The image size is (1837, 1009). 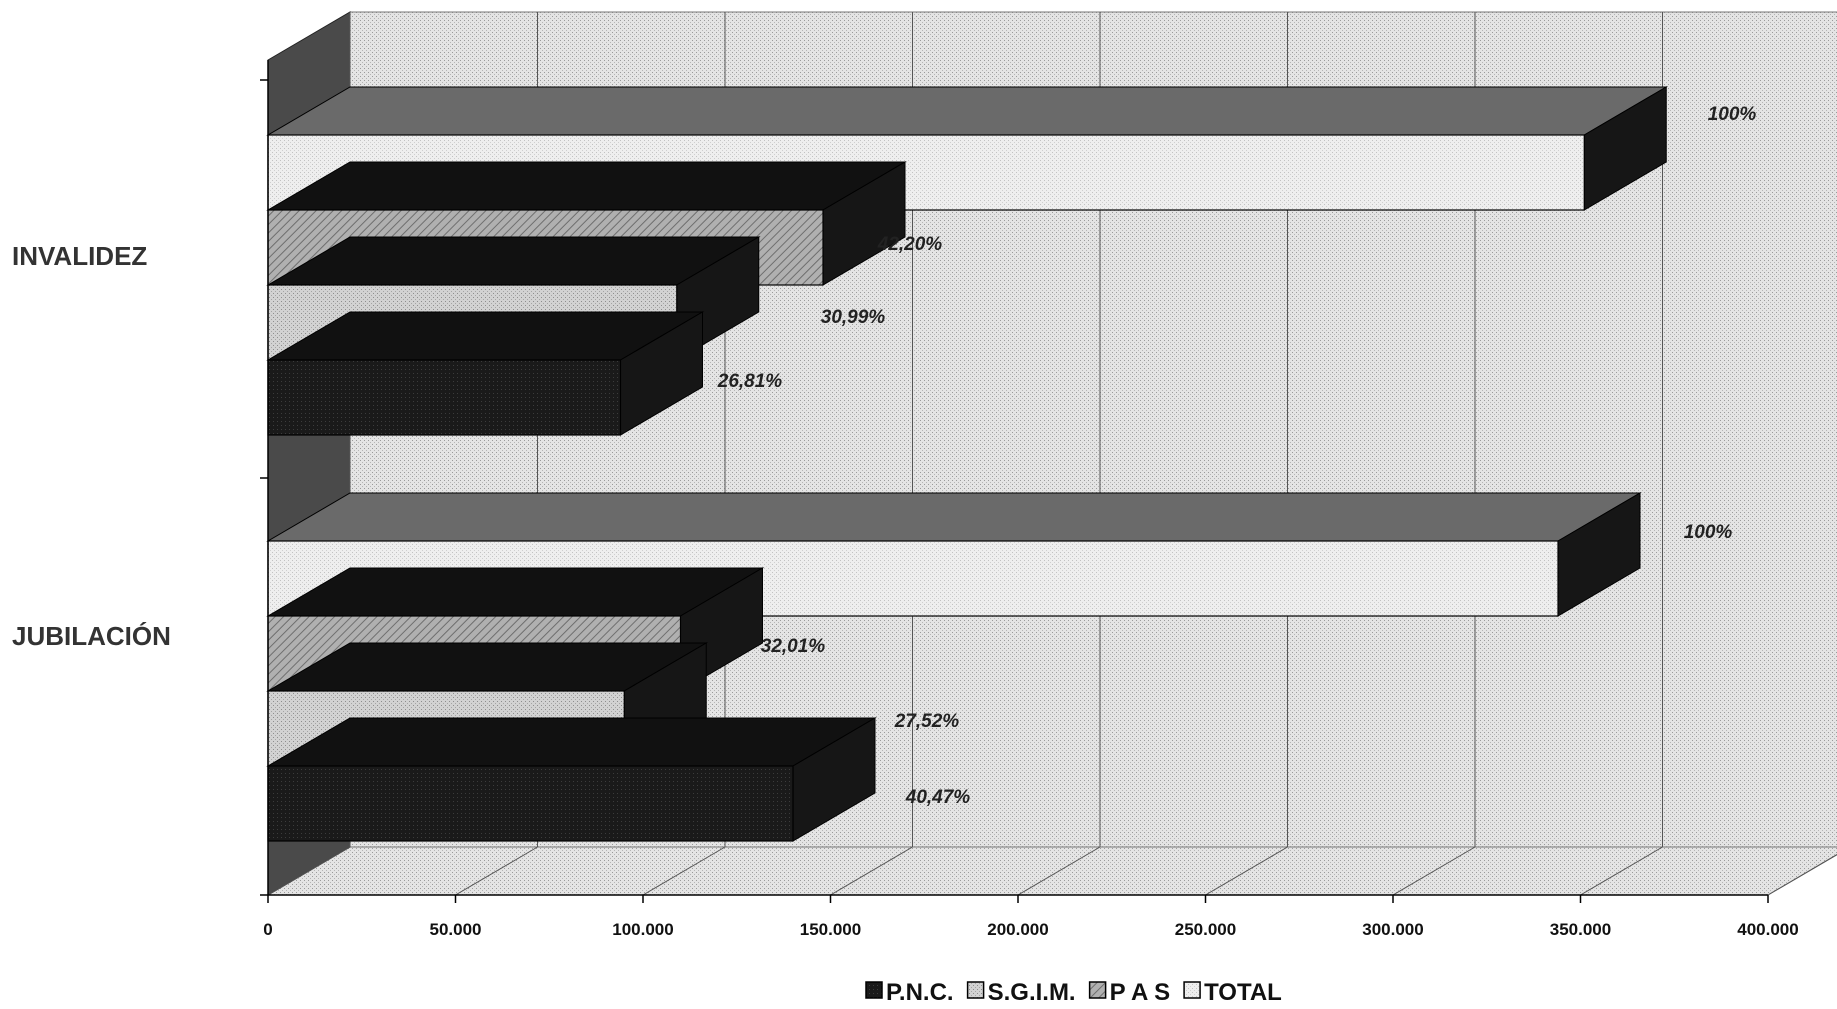 I want to click on x-tick-label: 350.000, so click(x=1580, y=929).